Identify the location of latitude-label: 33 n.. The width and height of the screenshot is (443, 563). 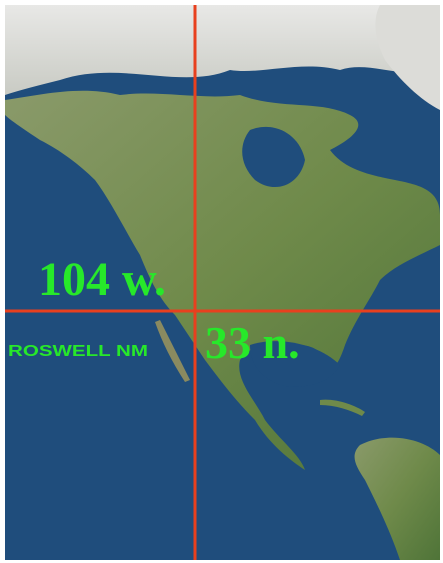
(252, 342).